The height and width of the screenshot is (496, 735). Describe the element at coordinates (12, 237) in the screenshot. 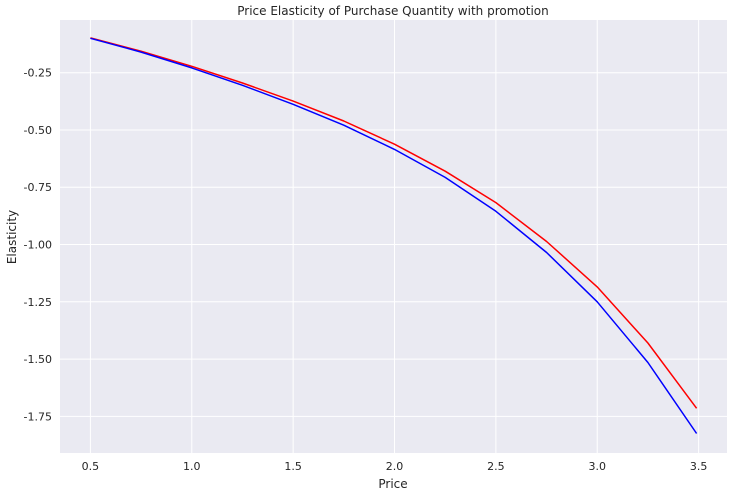

I see `y-axis-label: Elasticity` at that location.